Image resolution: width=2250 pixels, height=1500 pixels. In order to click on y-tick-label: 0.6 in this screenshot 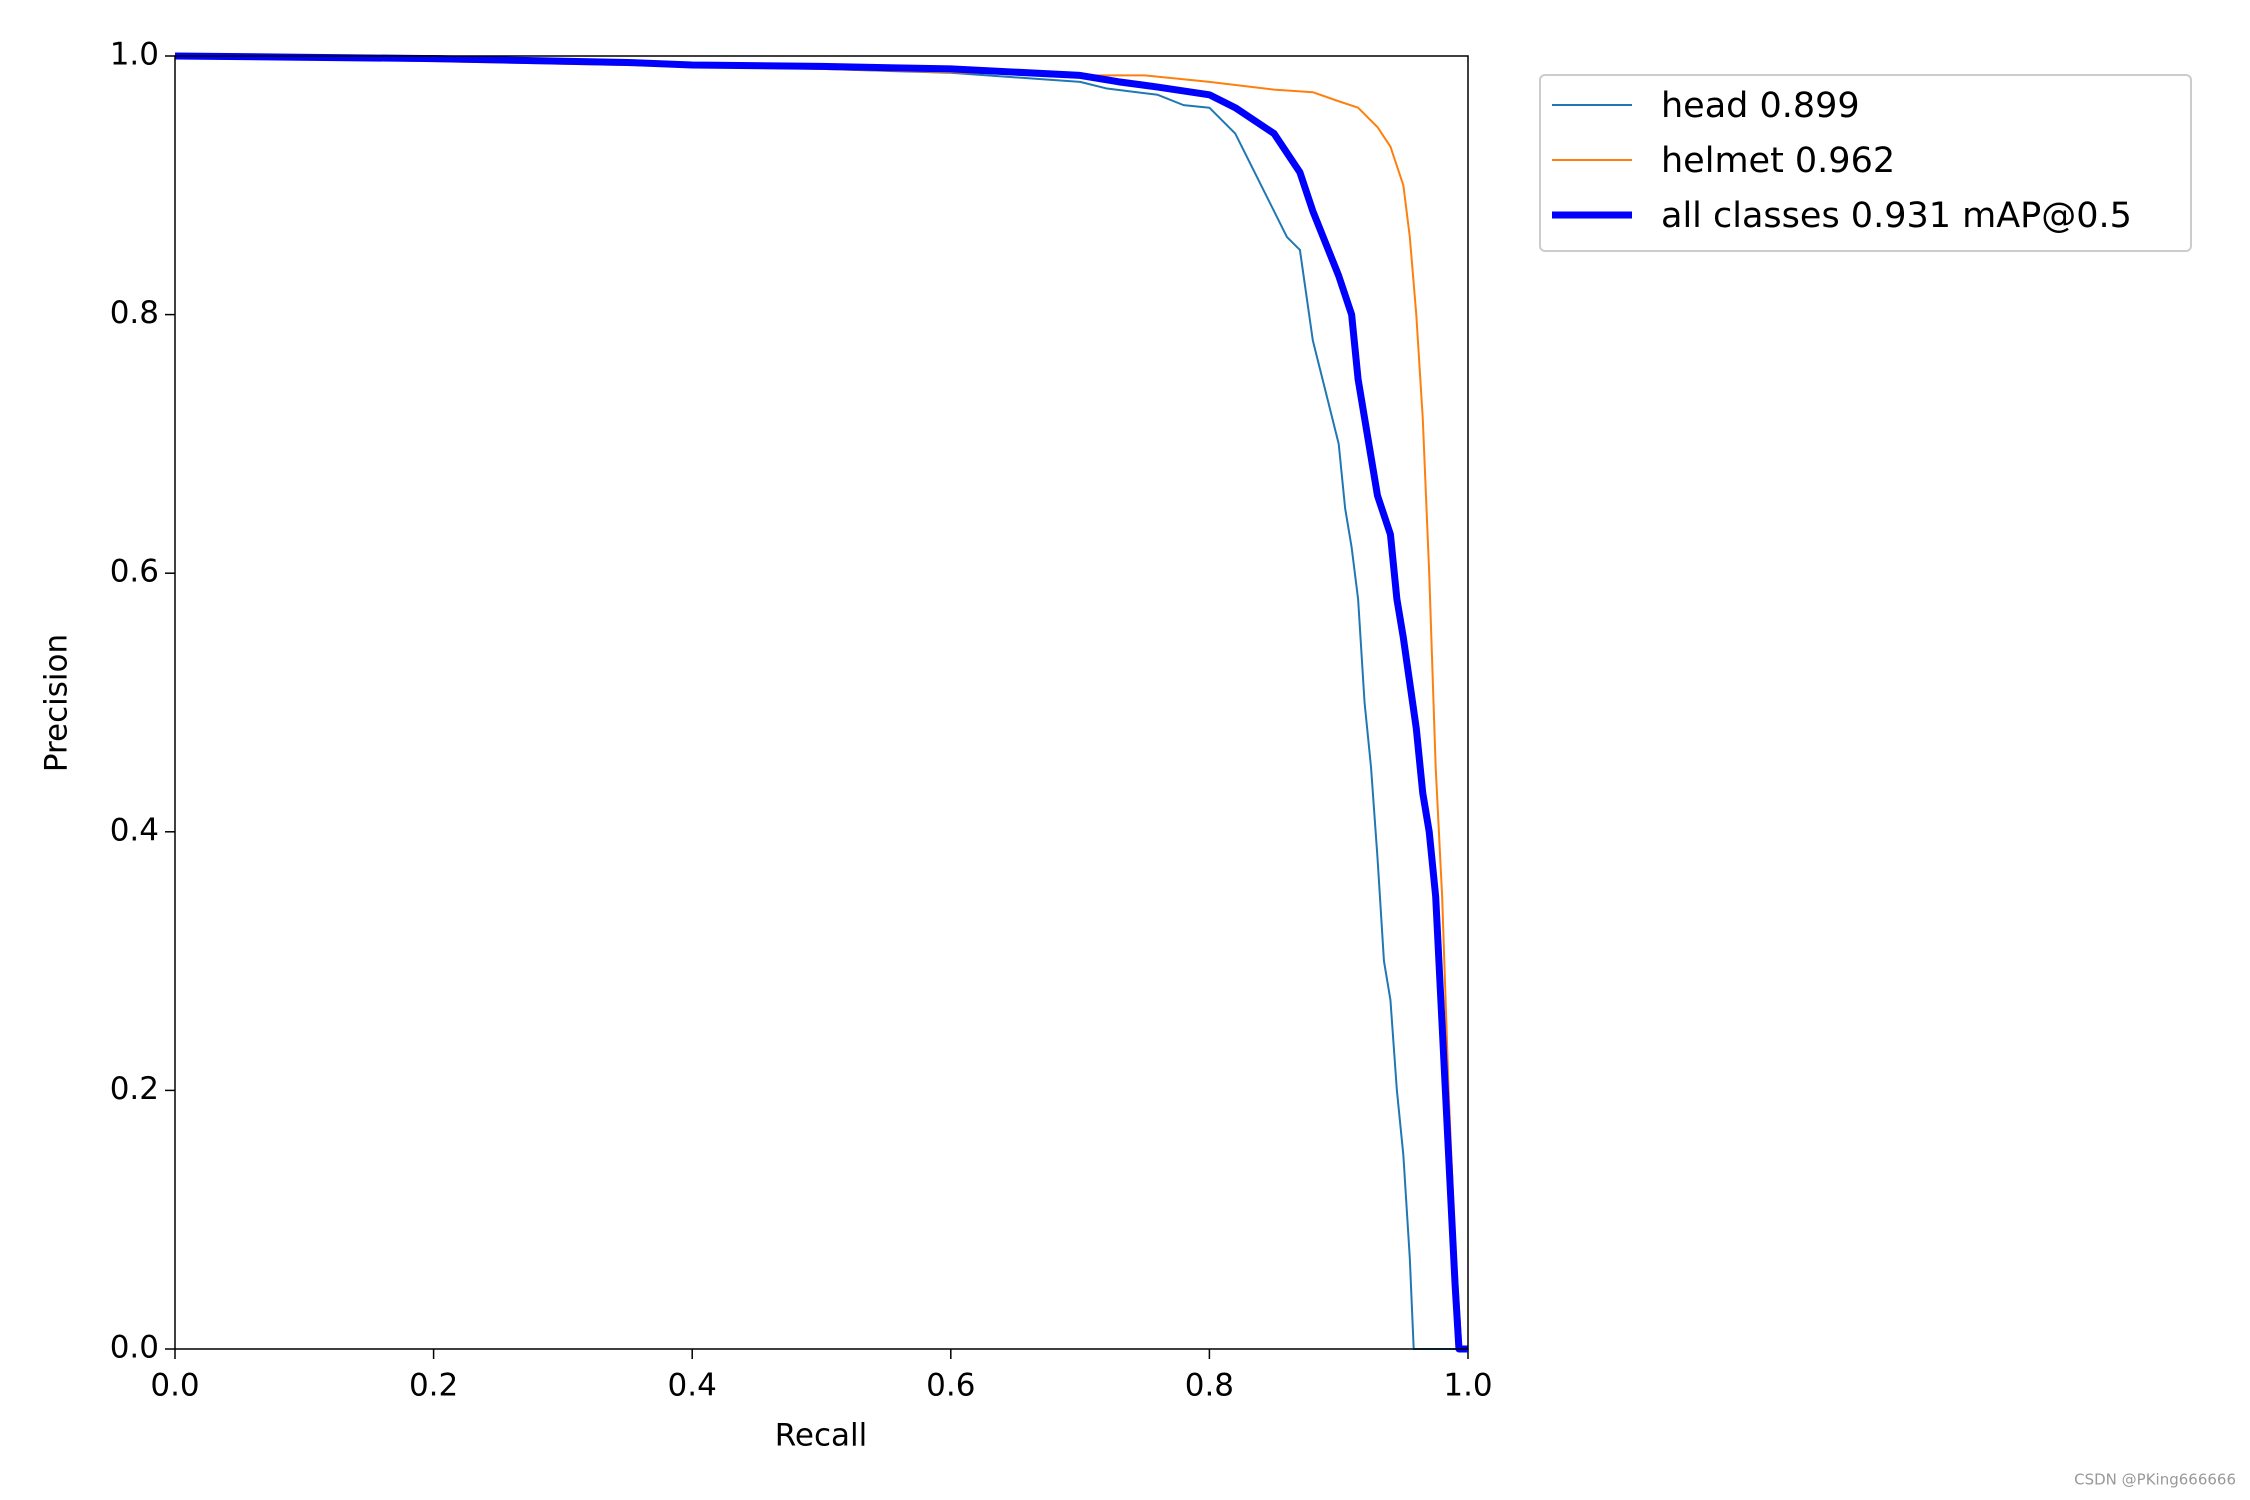, I will do `click(134, 572)`.